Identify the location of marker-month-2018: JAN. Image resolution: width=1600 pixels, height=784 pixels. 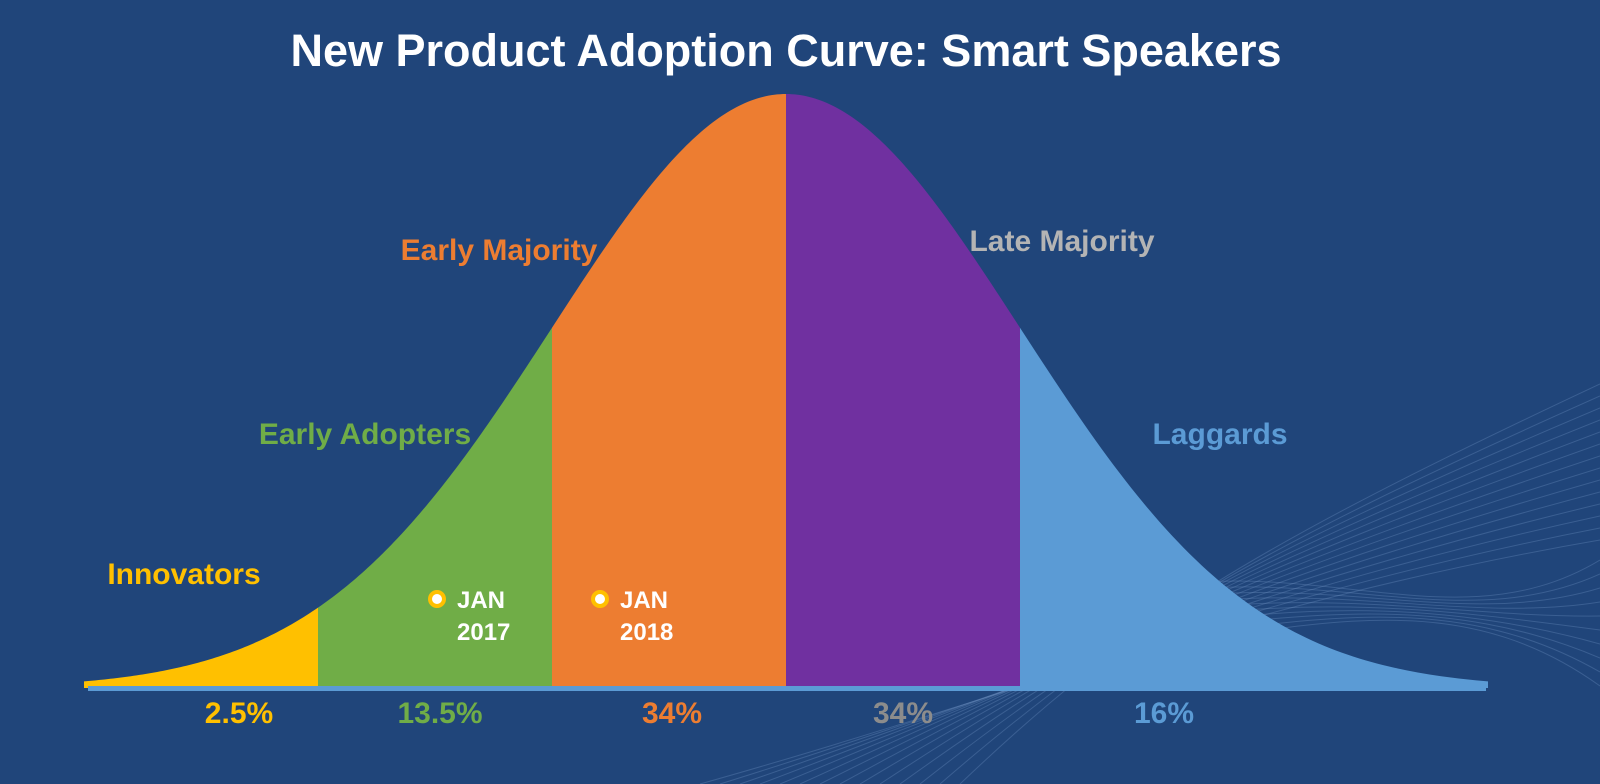
(644, 600).